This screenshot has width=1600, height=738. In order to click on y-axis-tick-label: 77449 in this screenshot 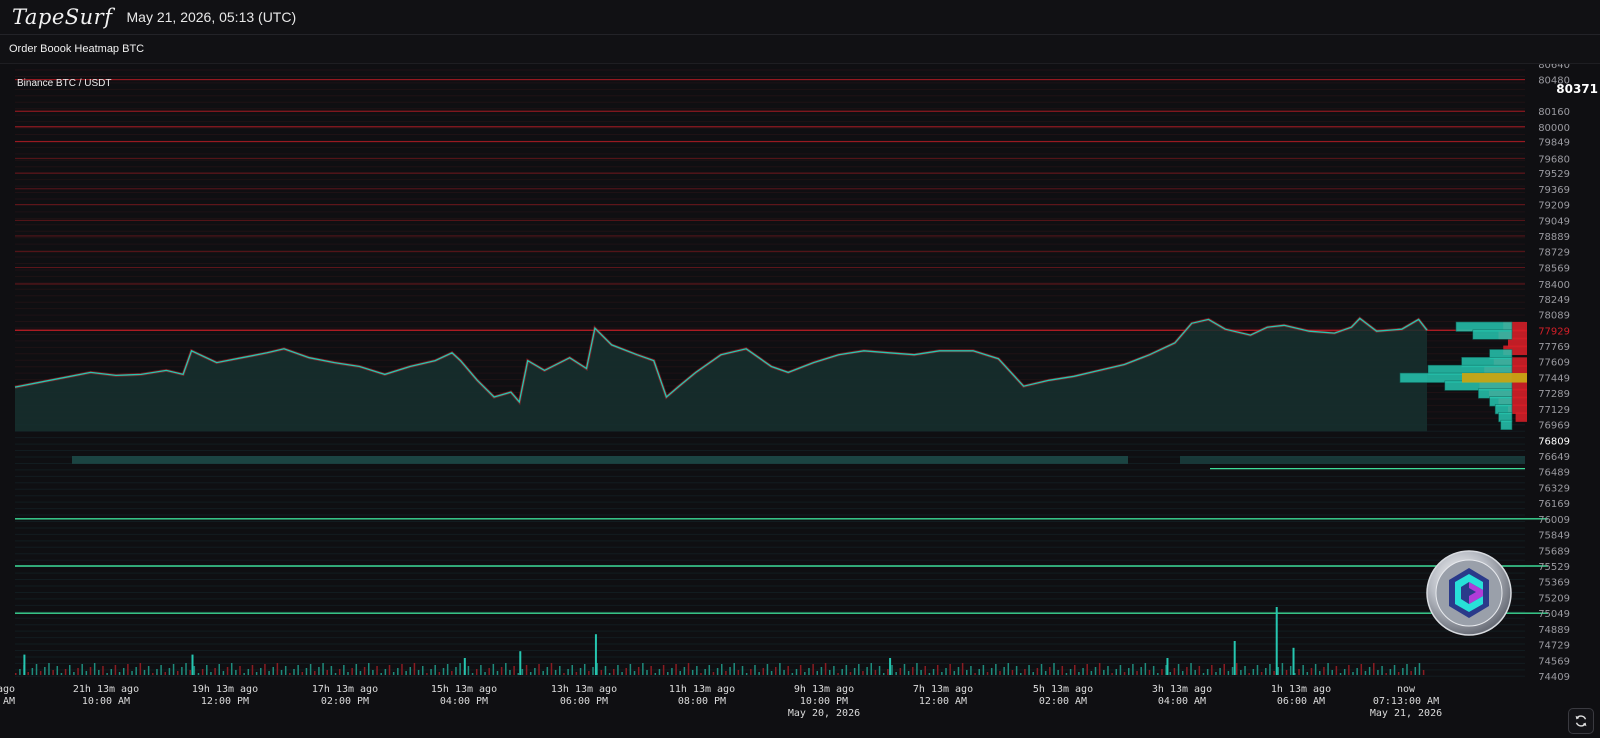, I will do `click(1554, 378)`.